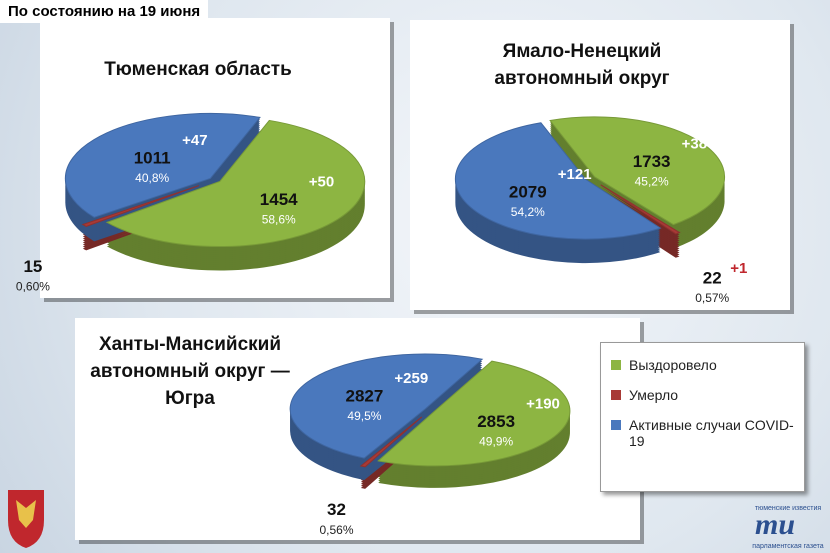 Image resolution: width=830 pixels, height=553 pixels. Describe the element at coordinates (194, 140) in the screenshot. I see `change-label: +47` at that location.